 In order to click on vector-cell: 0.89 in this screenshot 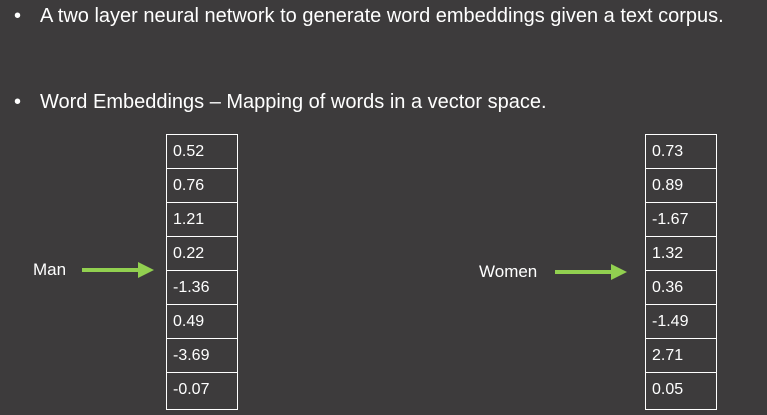, I will do `click(681, 186)`.